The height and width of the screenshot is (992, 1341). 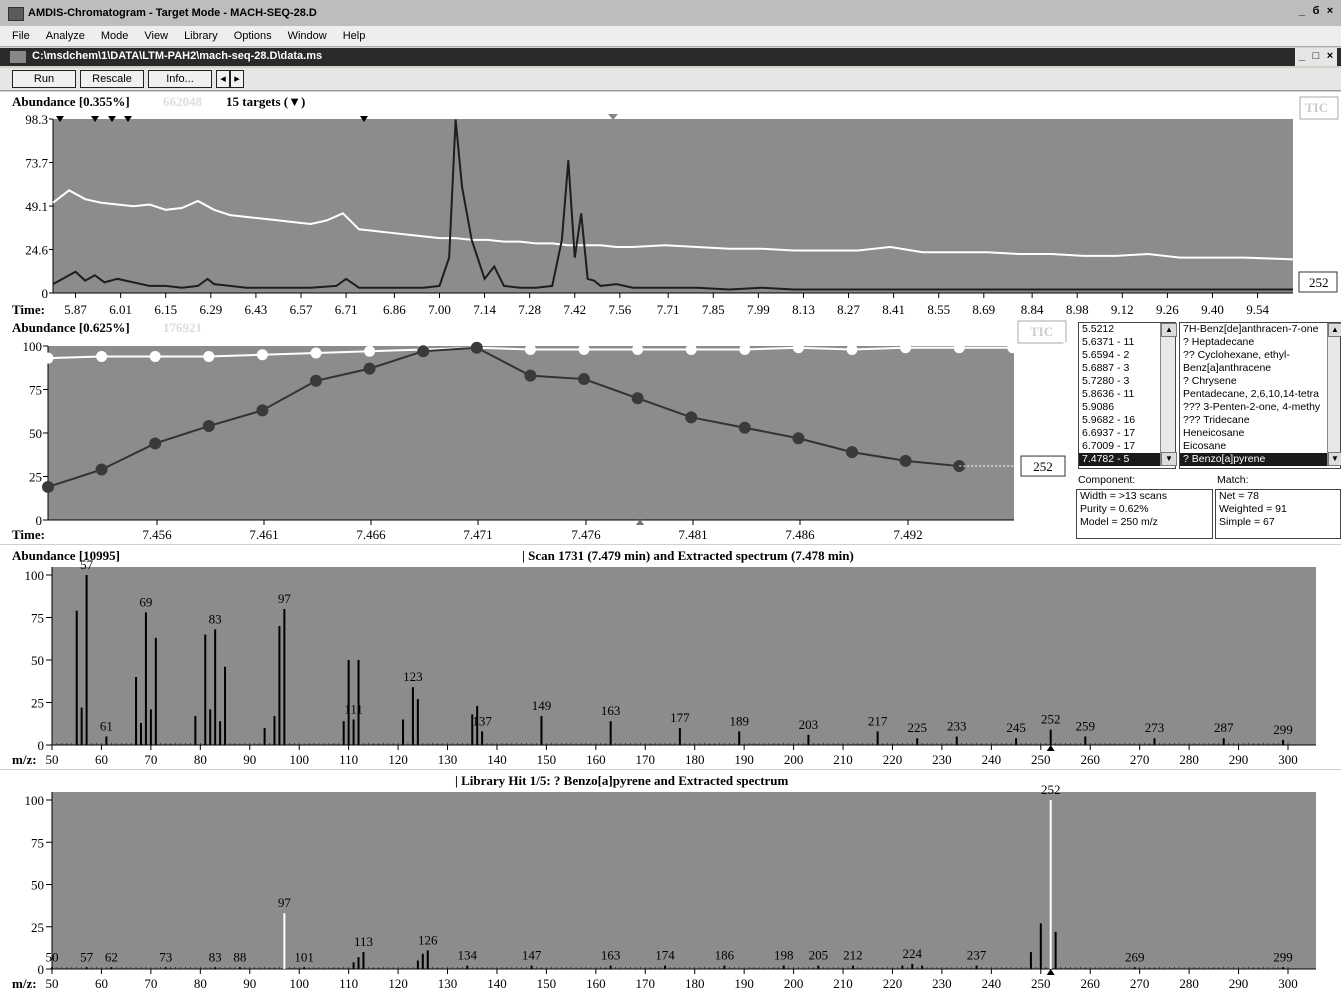 I want to click on profile-grey-point, so click(x=369, y=368).